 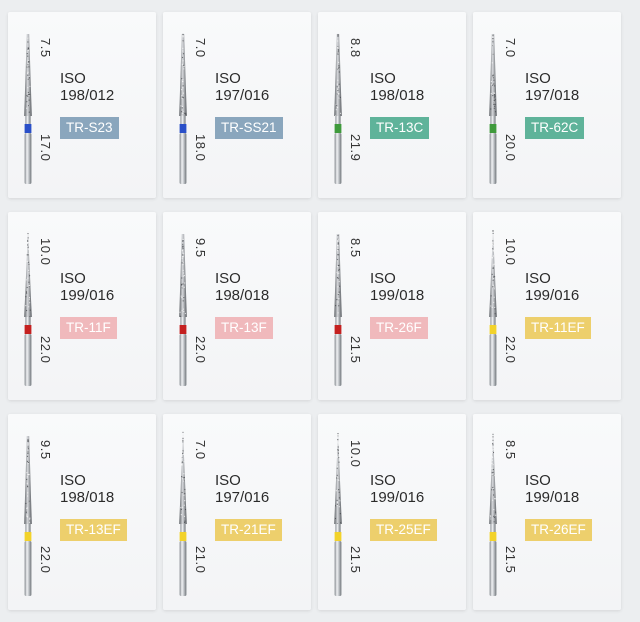 I want to click on model-code-tag: TR-25EF, so click(x=403, y=530).